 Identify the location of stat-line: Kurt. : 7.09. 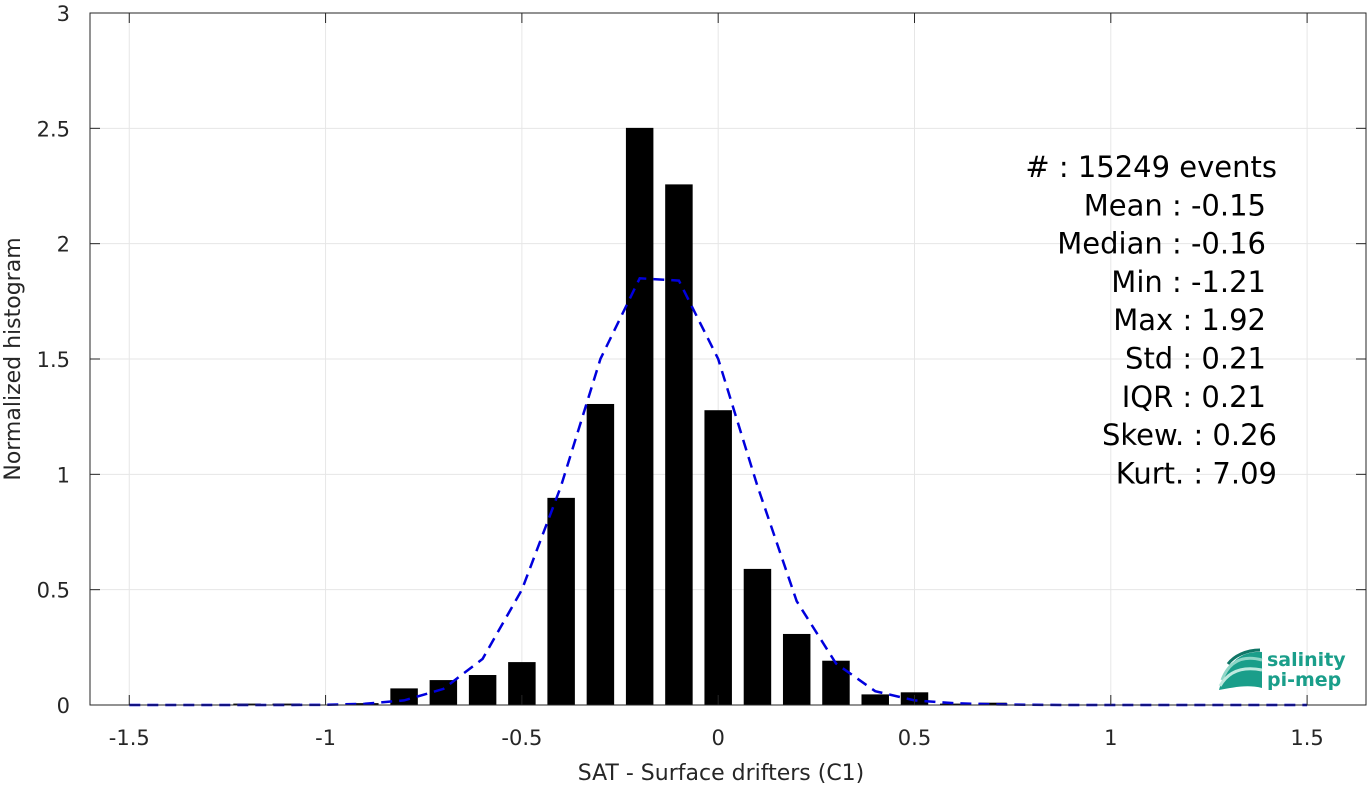
(1196, 473).